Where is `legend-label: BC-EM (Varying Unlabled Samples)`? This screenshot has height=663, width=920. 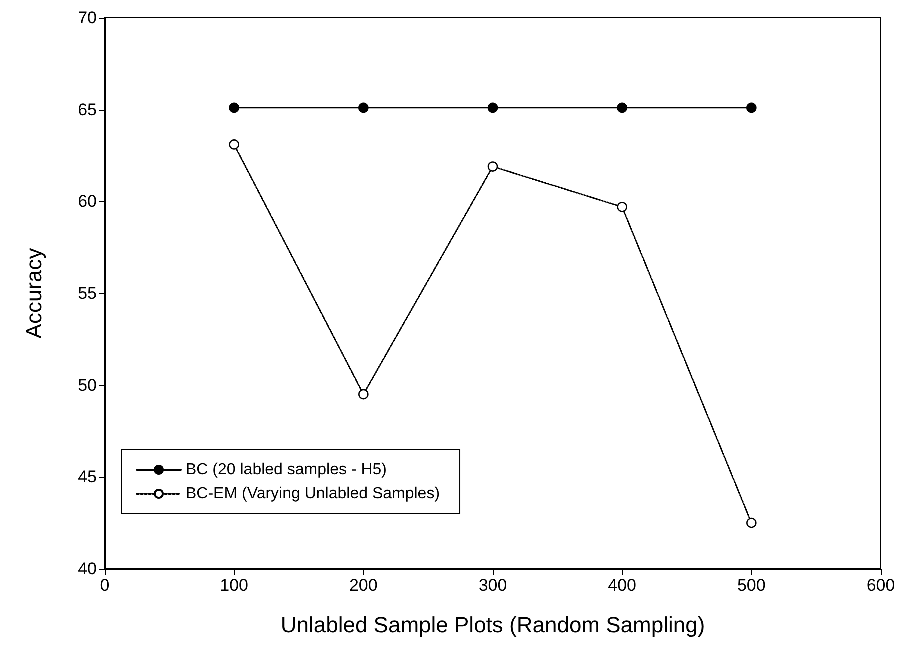 legend-label: BC-EM (Varying Unlabled Samples) is located at coordinates (313, 494).